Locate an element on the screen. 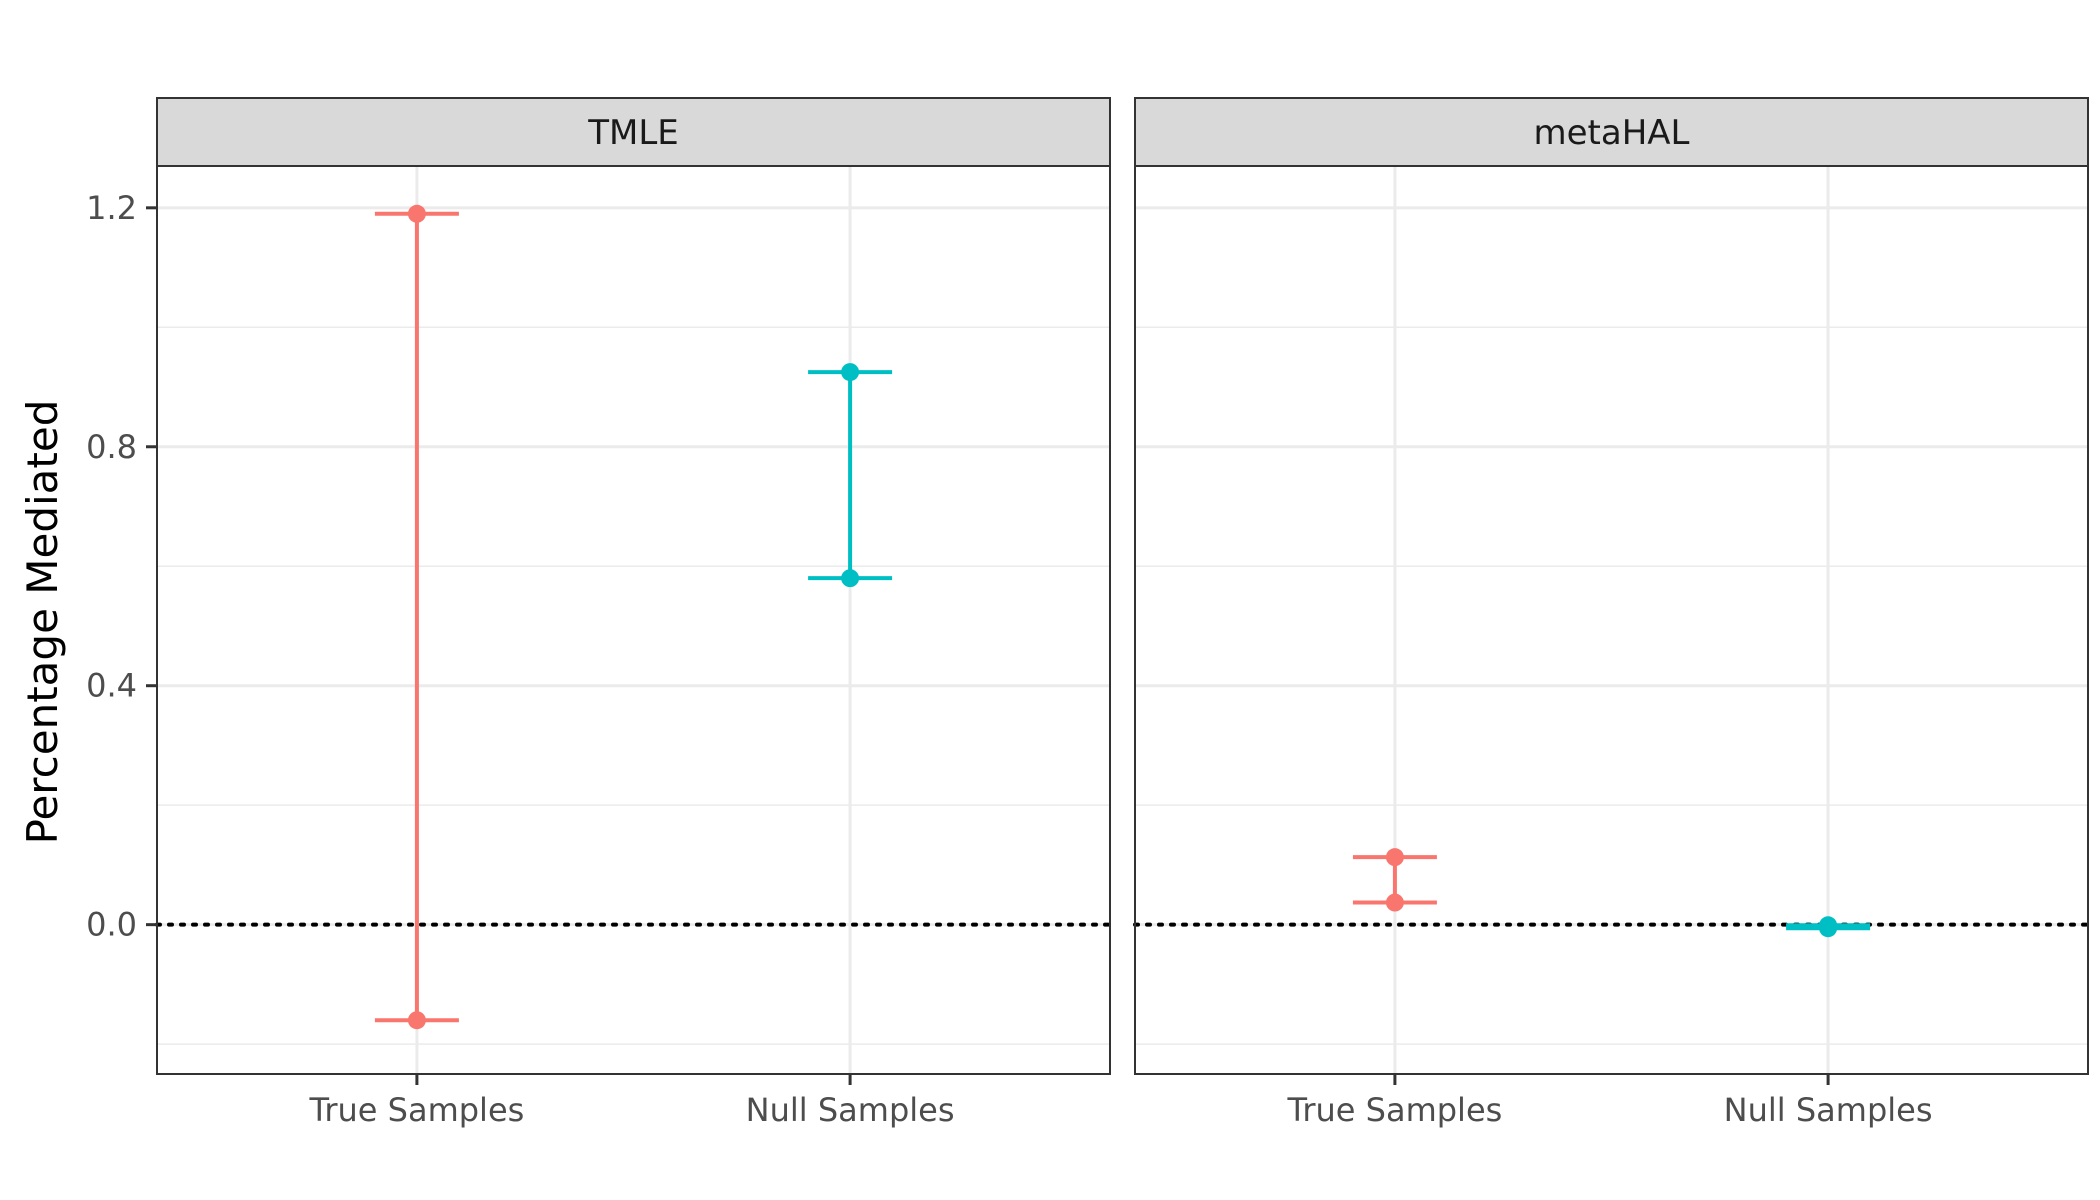 Image resolution: width=2100 pixels, height=1200 pixels. y-tick-label: 0.4 is located at coordinates (111, 686).